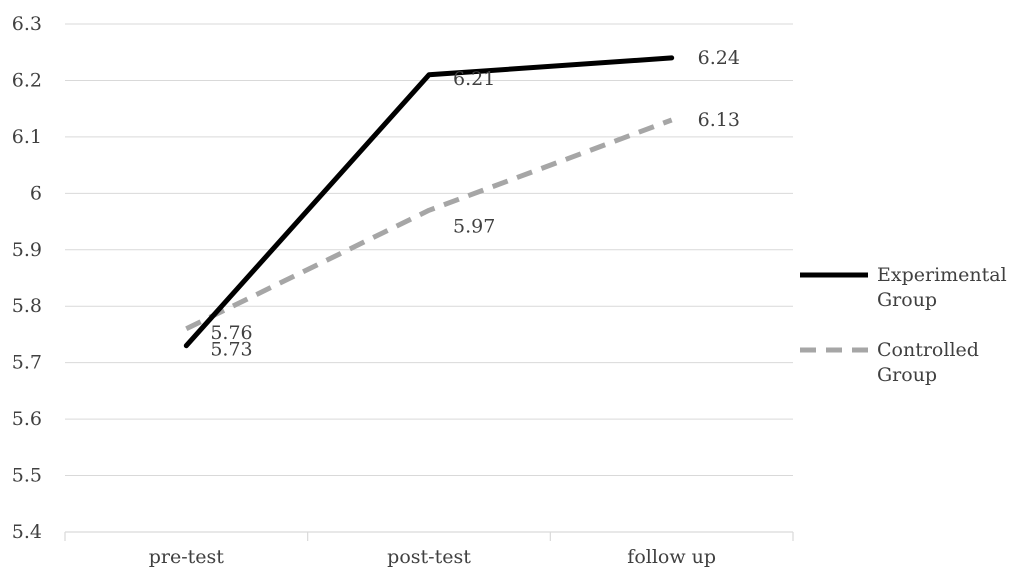 This screenshot has height=574, width=1017. Describe the element at coordinates (27, 137) in the screenshot. I see `y-tick-label: 6.1` at that location.